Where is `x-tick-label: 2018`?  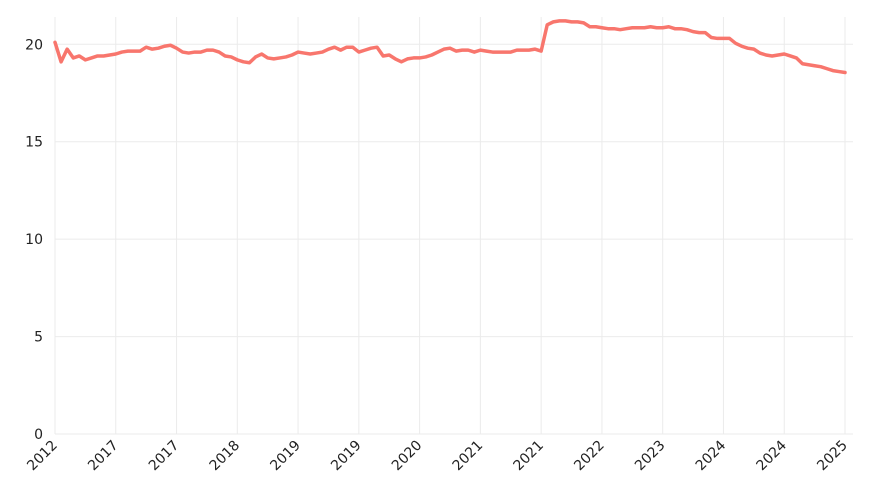 x-tick-label: 2018 is located at coordinates (225, 456).